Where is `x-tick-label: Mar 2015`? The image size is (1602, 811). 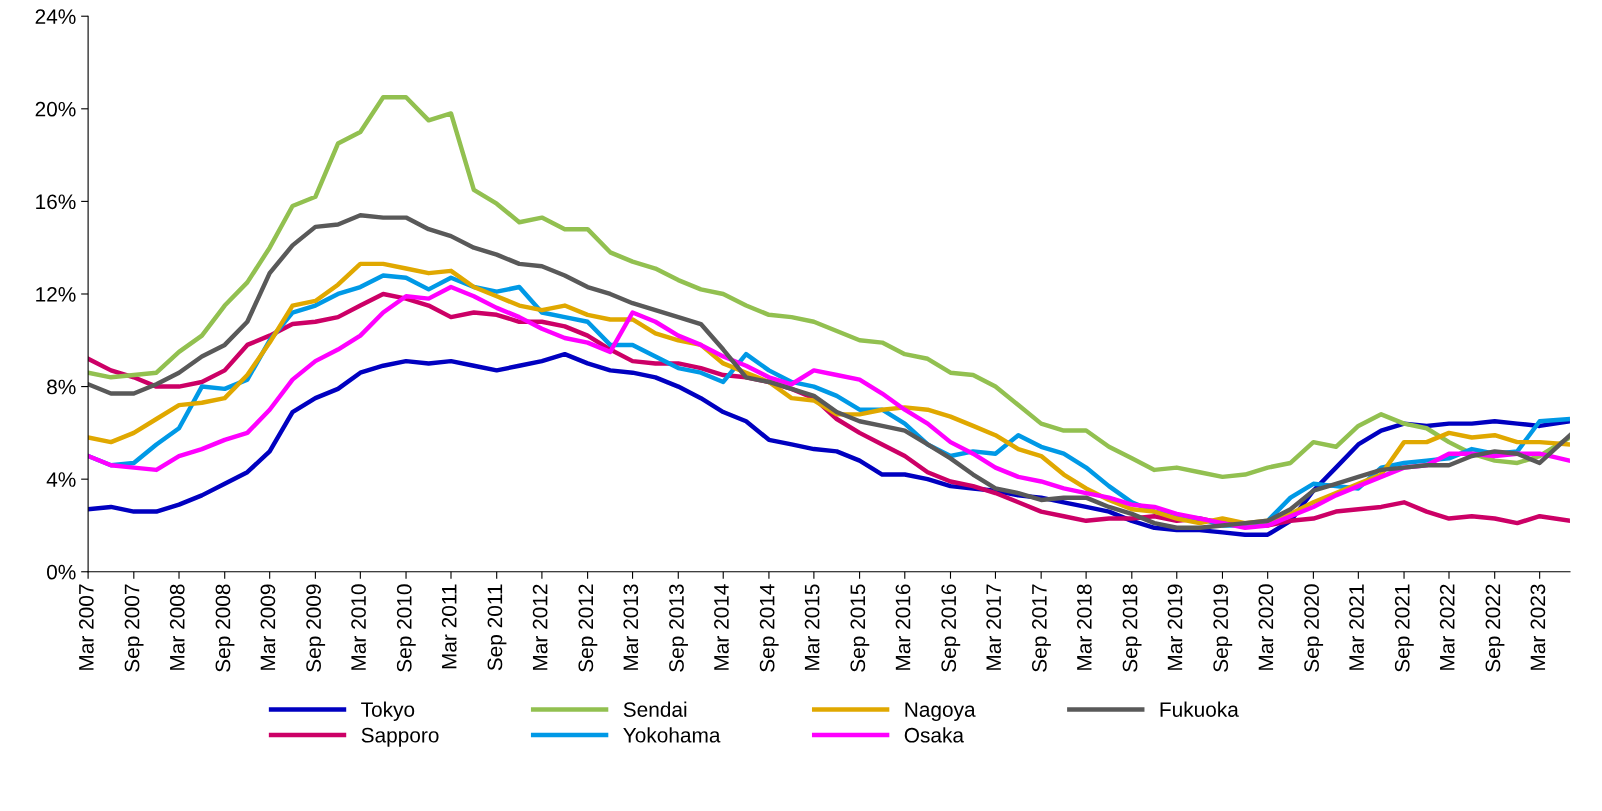 x-tick-label: Mar 2015 is located at coordinates (812, 627).